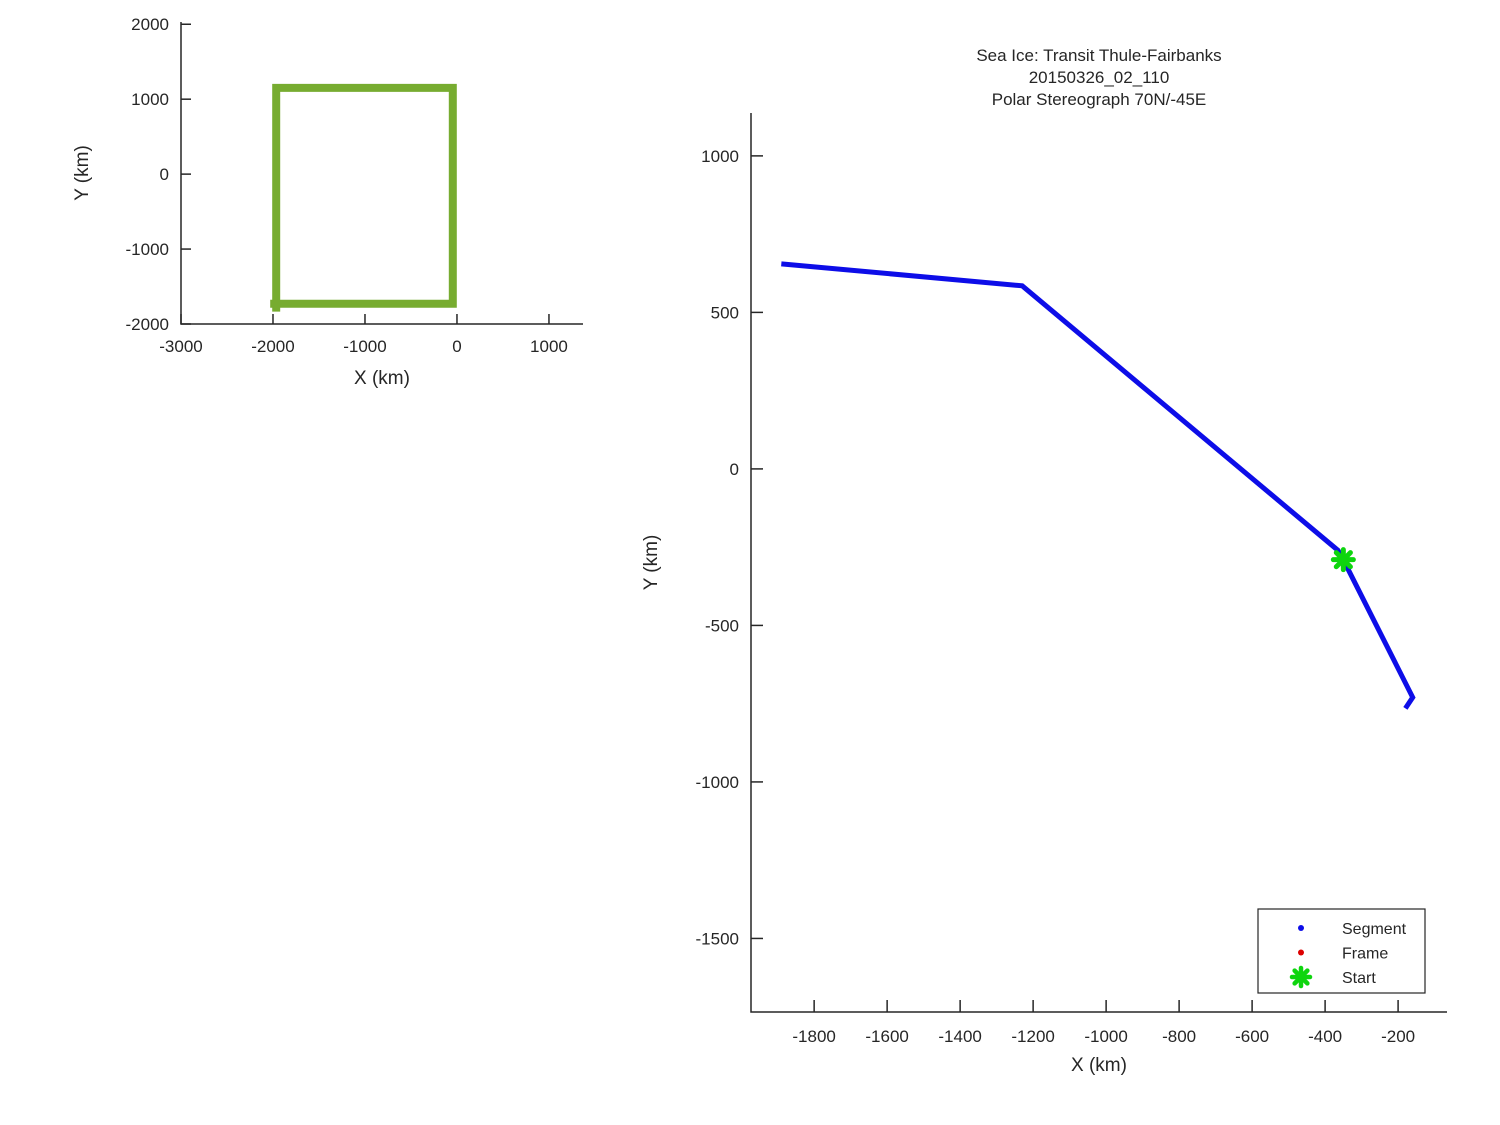 The height and width of the screenshot is (1125, 1500). What do you see at coordinates (720, 156) in the screenshot?
I see `transit-y-tick-label: 1000` at bounding box center [720, 156].